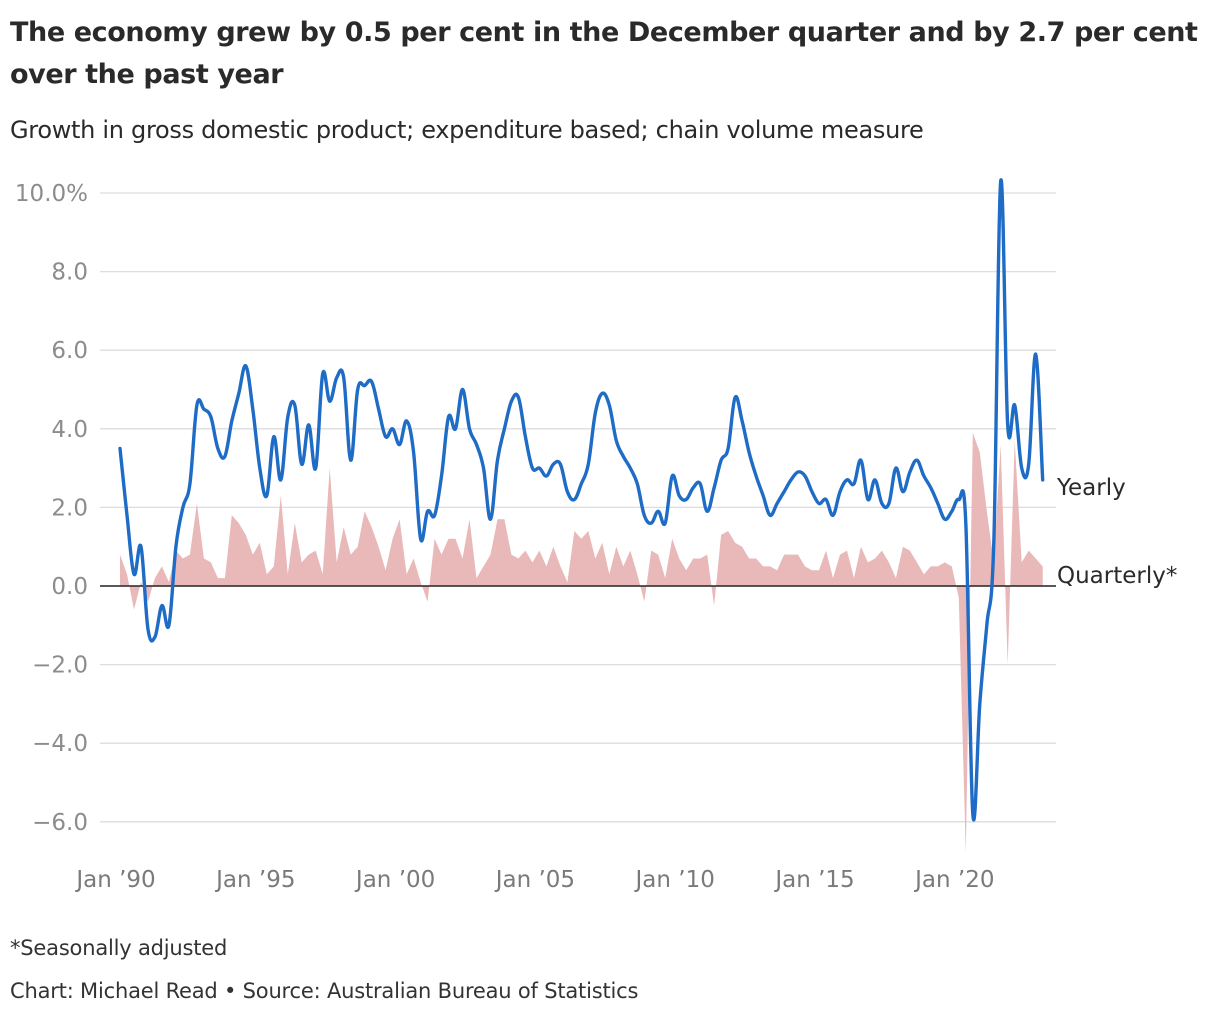 Image resolution: width=1220 pixels, height=1020 pixels. Describe the element at coordinates (69, 430) in the screenshot. I see `y-tick-label: 4.0` at that location.